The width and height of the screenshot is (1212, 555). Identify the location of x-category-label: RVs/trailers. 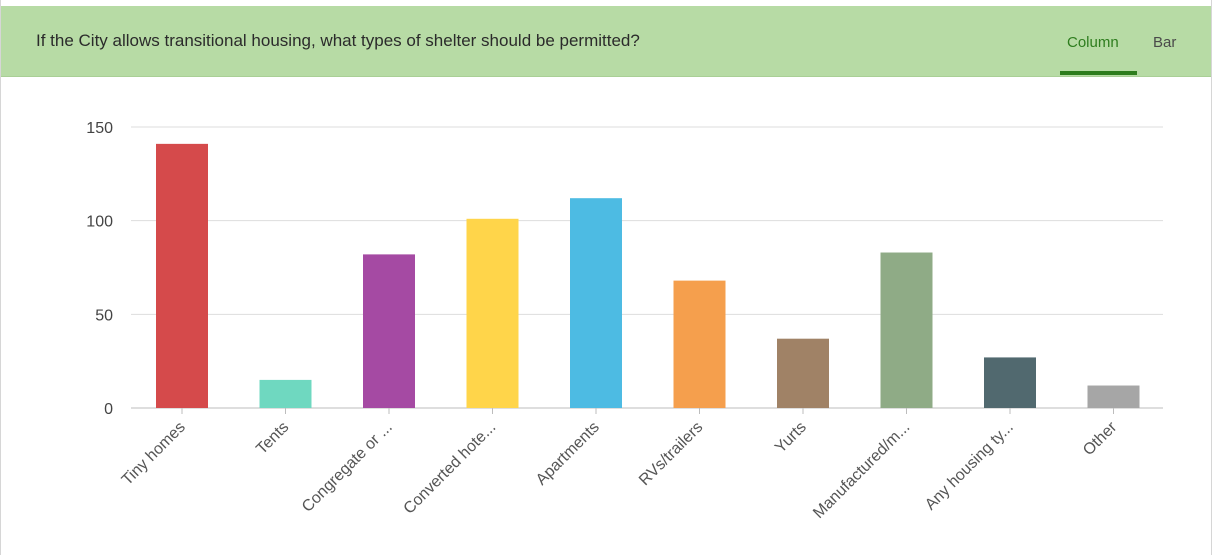
(671, 454).